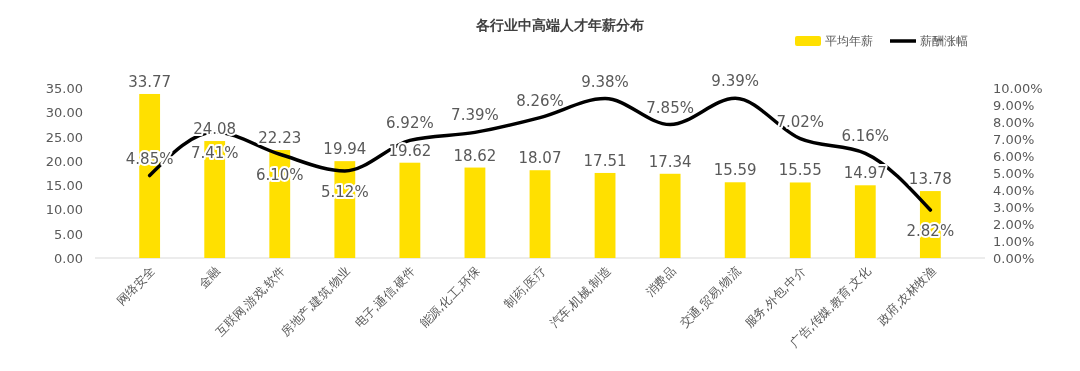 The image size is (1080, 371). Describe the element at coordinates (605, 81) in the screenshot. I see `data-label: 9.38%` at that location.